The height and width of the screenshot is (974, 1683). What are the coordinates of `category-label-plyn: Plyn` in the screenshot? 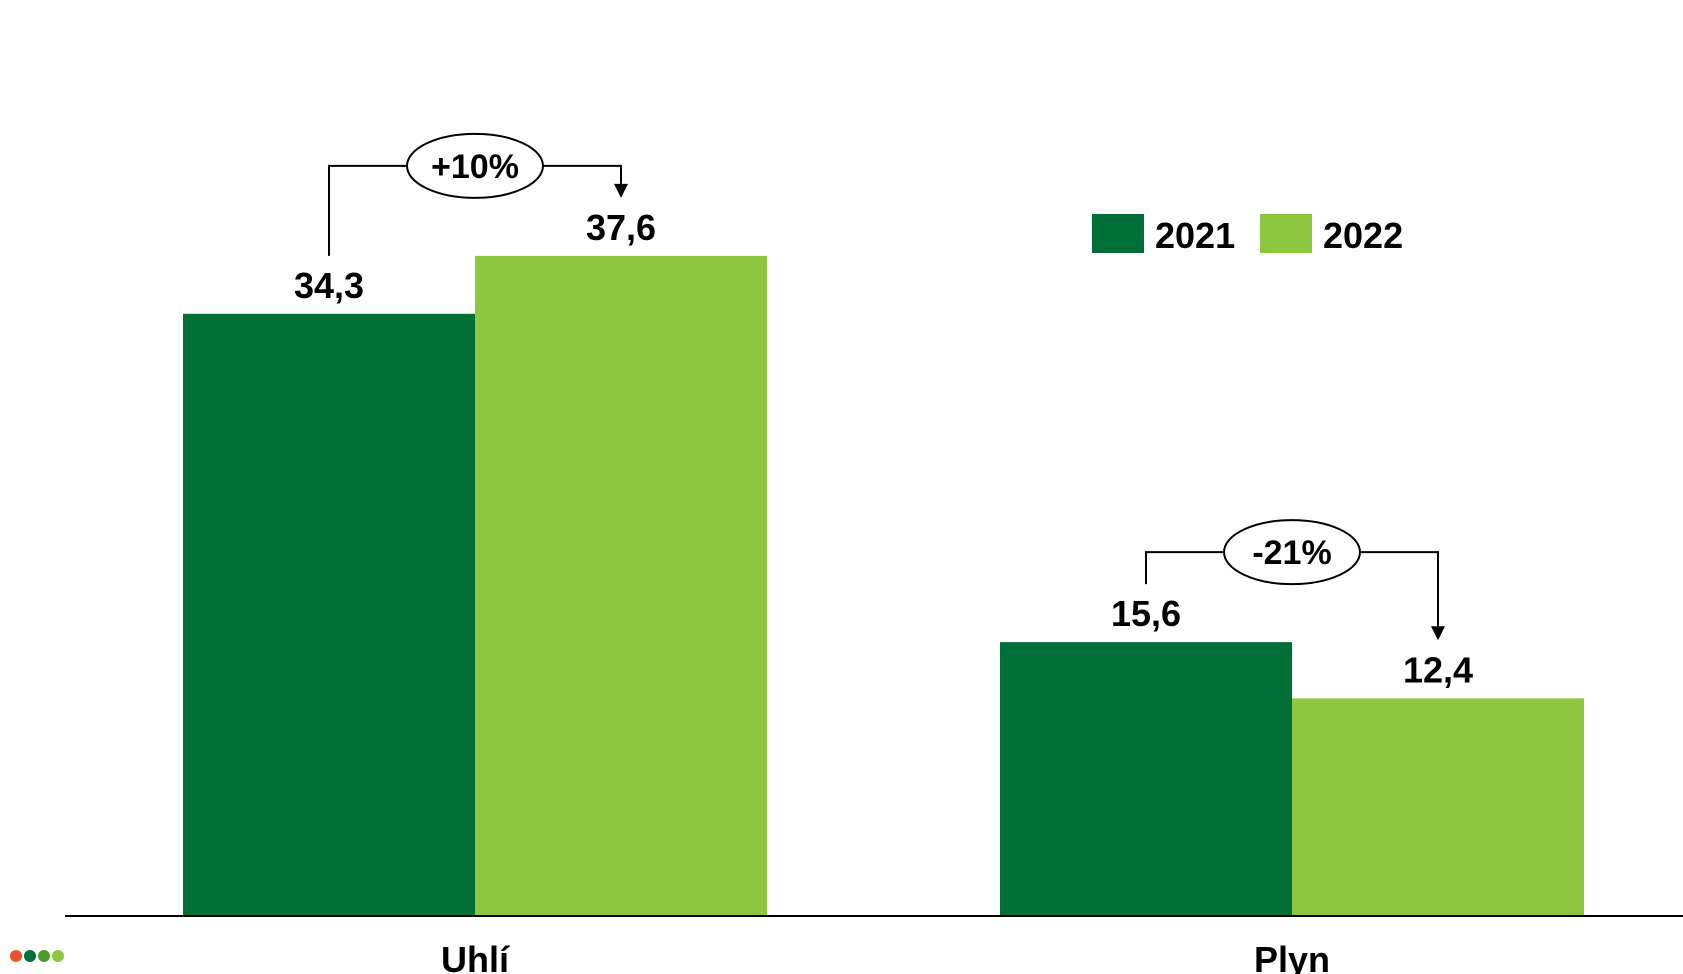 It's located at (1292, 956).